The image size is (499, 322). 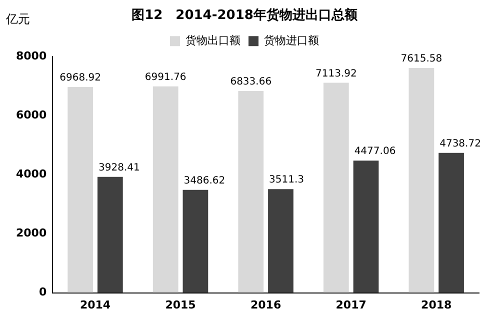 I want to click on legend-label: 货物出口额, so click(x=213, y=40).